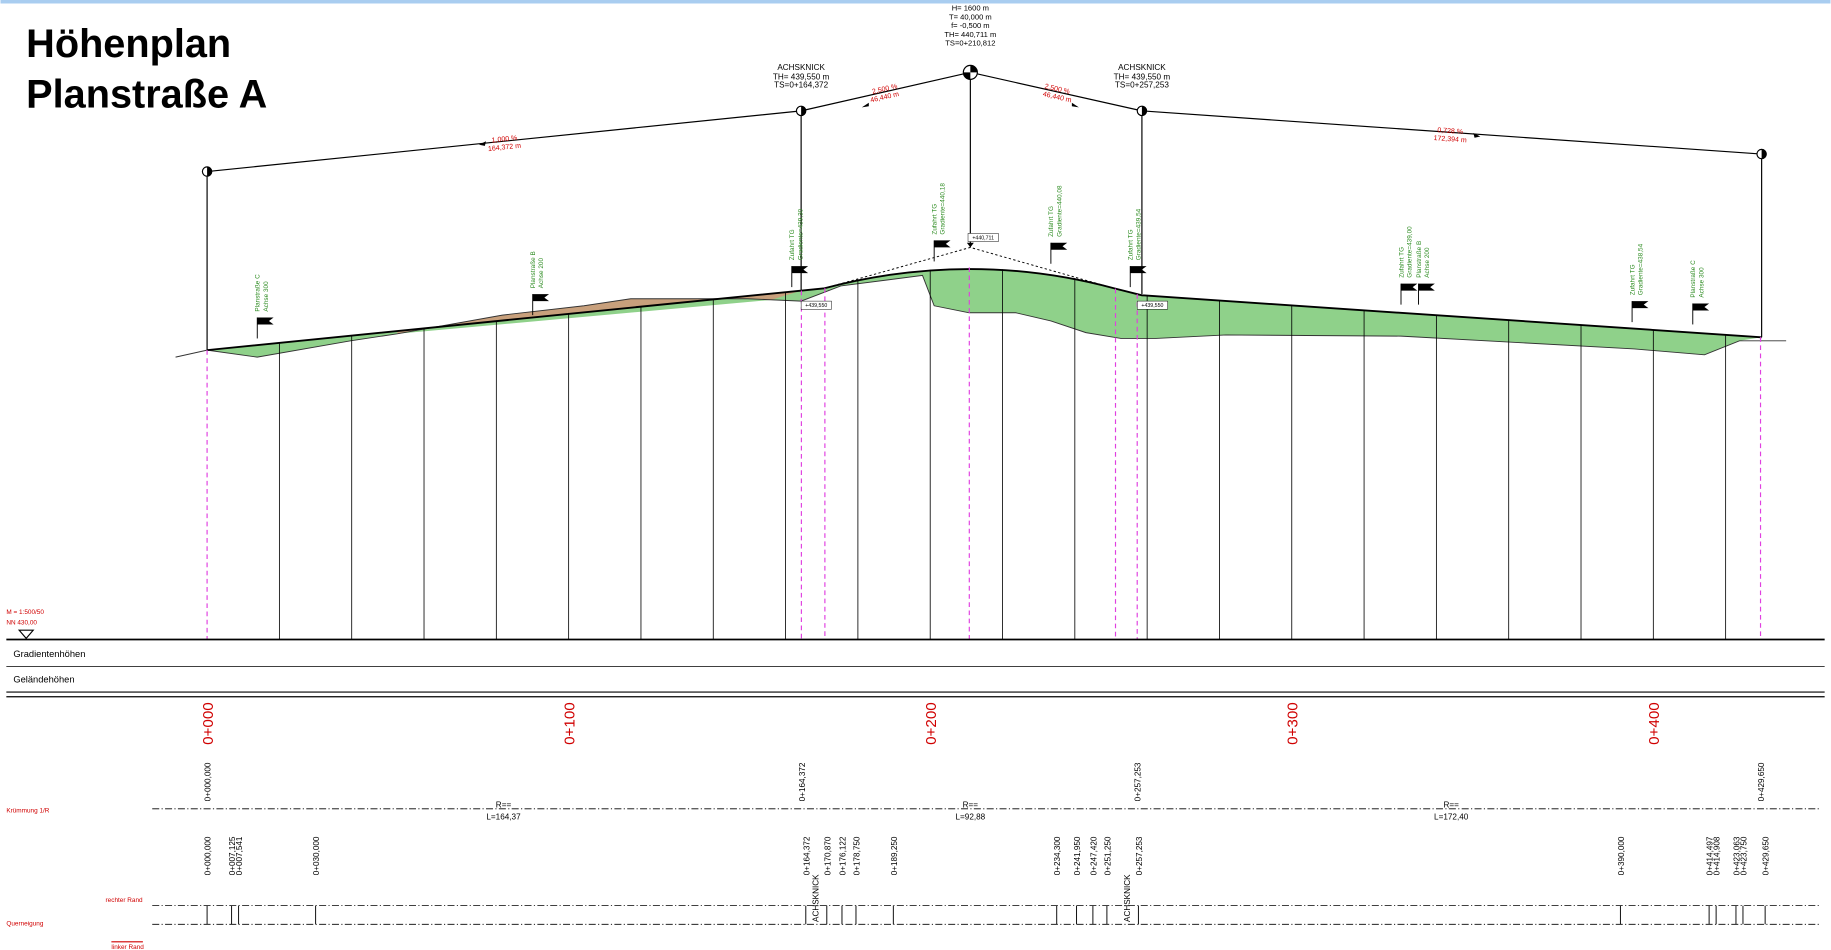  What do you see at coordinates (1654, 723) in the screenshot?
I see `station-label: 0+400` at bounding box center [1654, 723].